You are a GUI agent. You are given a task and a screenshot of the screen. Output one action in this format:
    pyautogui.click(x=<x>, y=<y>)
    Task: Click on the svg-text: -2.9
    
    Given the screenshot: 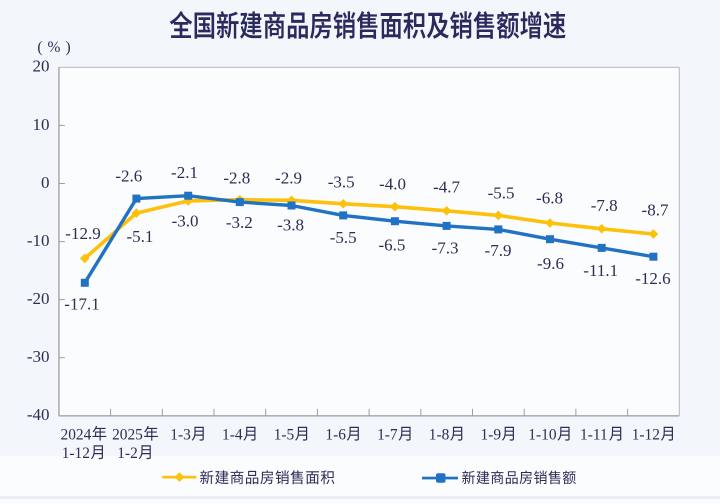 What is the action you would take?
    pyautogui.click(x=288, y=178)
    